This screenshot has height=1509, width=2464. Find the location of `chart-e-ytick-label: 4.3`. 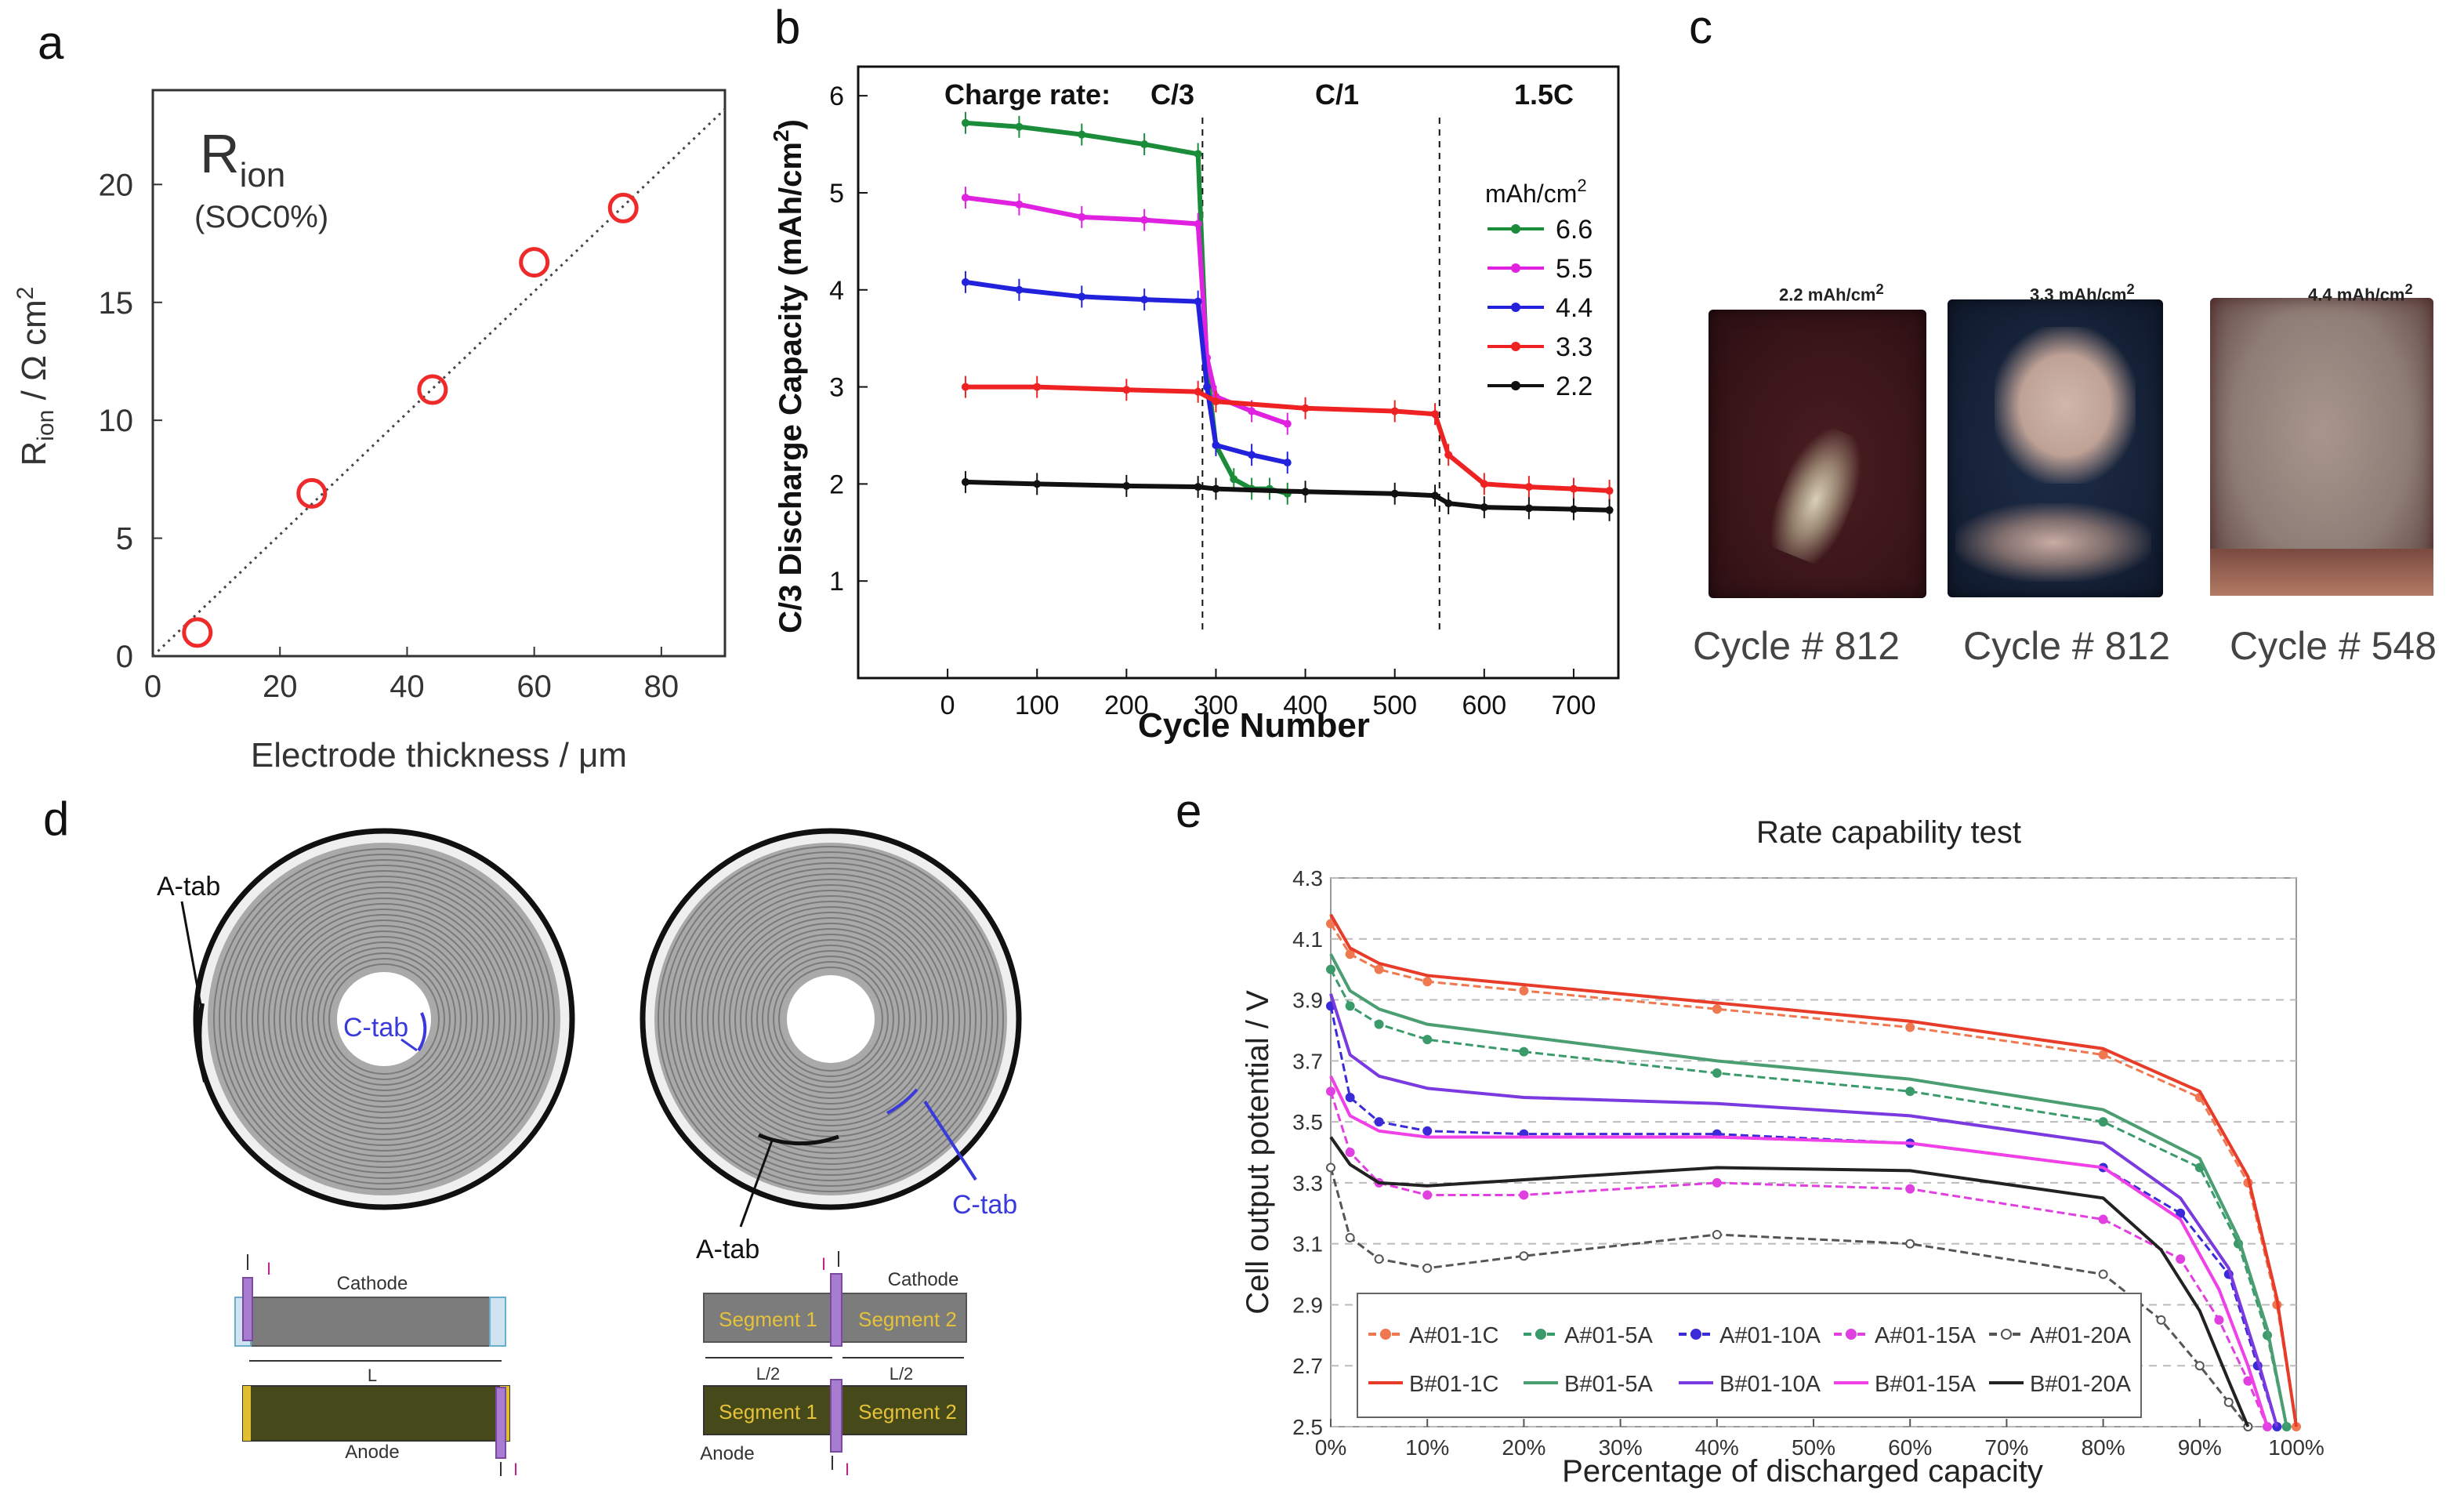

chart-e-ytick-label: 4.3 is located at coordinates (1307, 878).